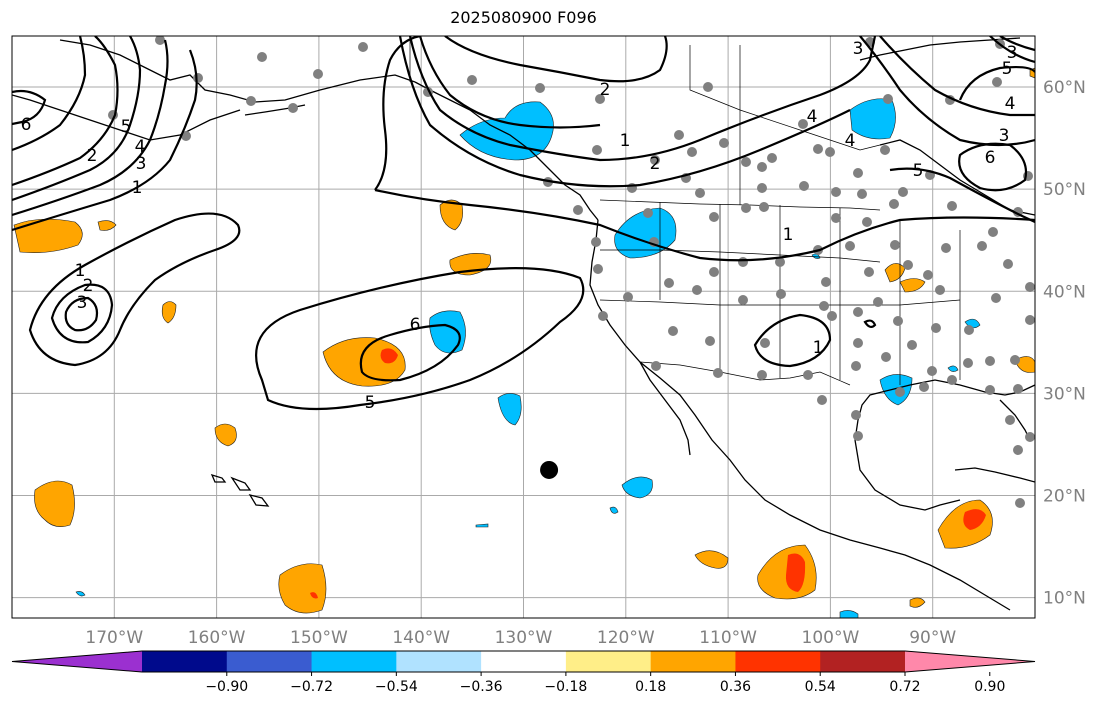  What do you see at coordinates (77, 661) in the screenshot?
I see `colorbar-extend-low` at bounding box center [77, 661].